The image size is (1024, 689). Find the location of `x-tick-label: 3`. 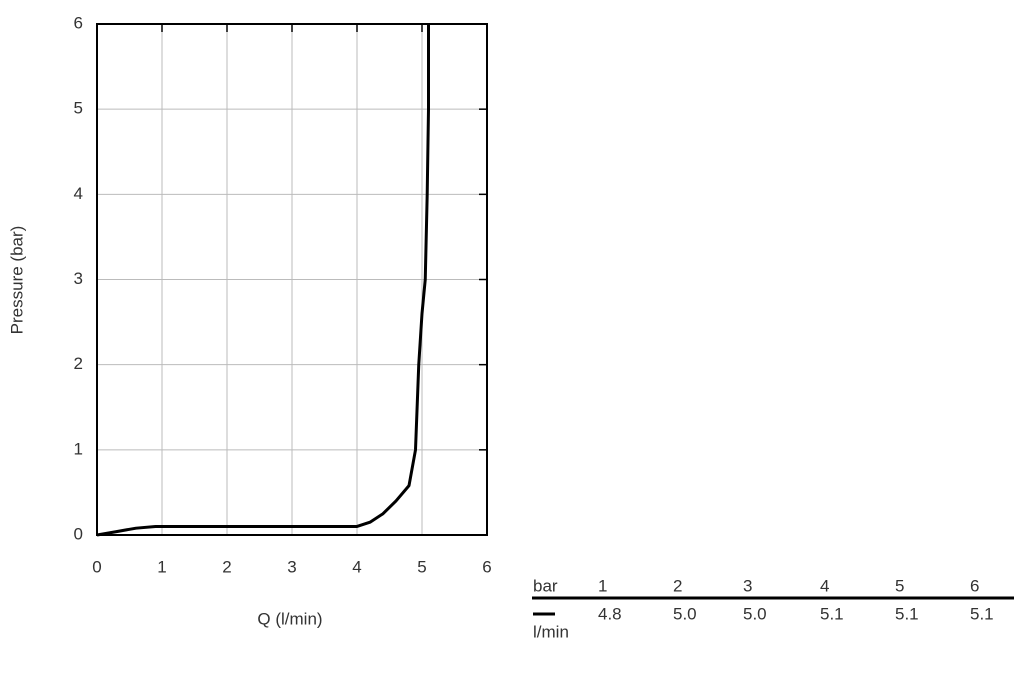

x-tick-label: 3 is located at coordinates (291, 566).